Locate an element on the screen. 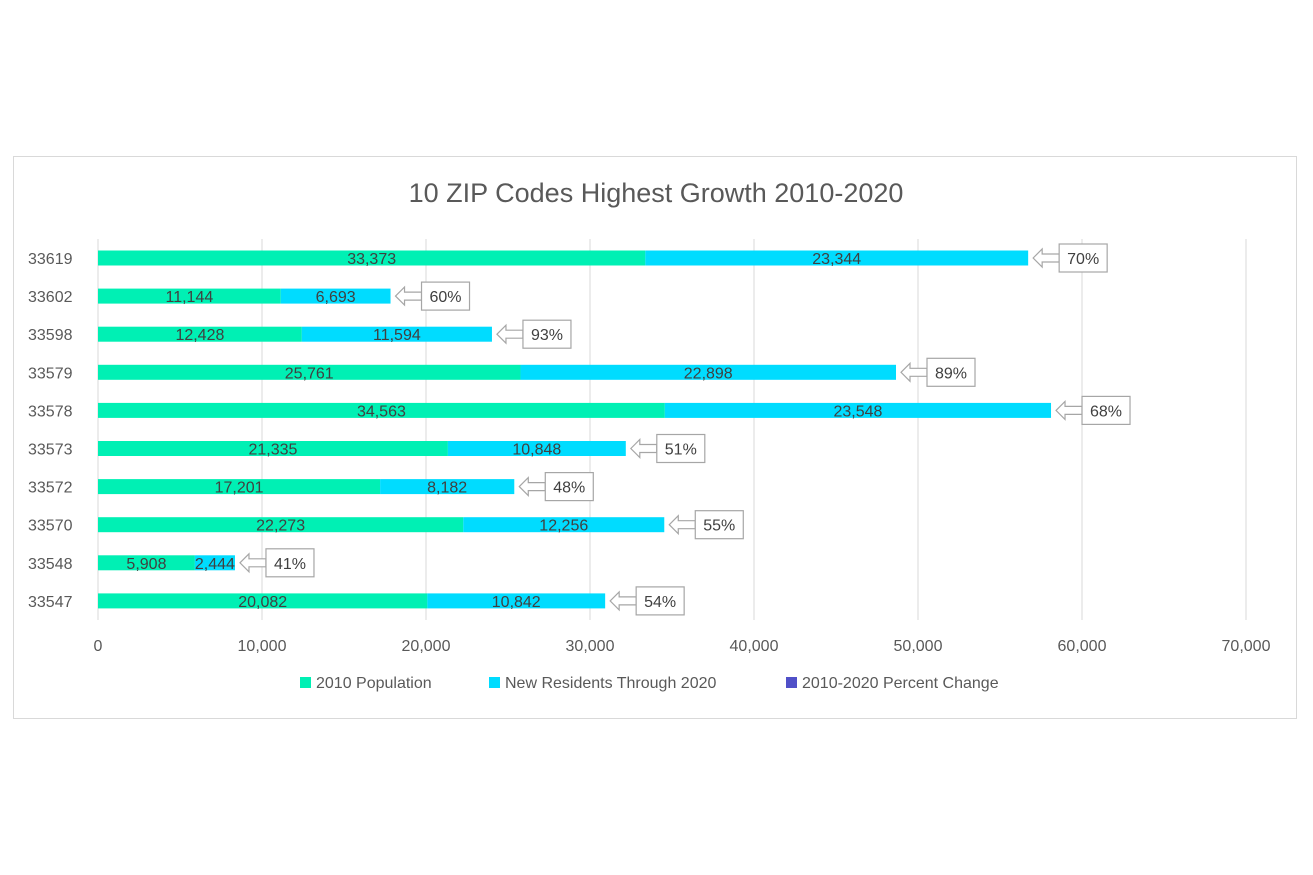 Image resolution: width=1313 pixels, height=875 pixels. legend-label: 2010 Population is located at coordinates (374, 683).